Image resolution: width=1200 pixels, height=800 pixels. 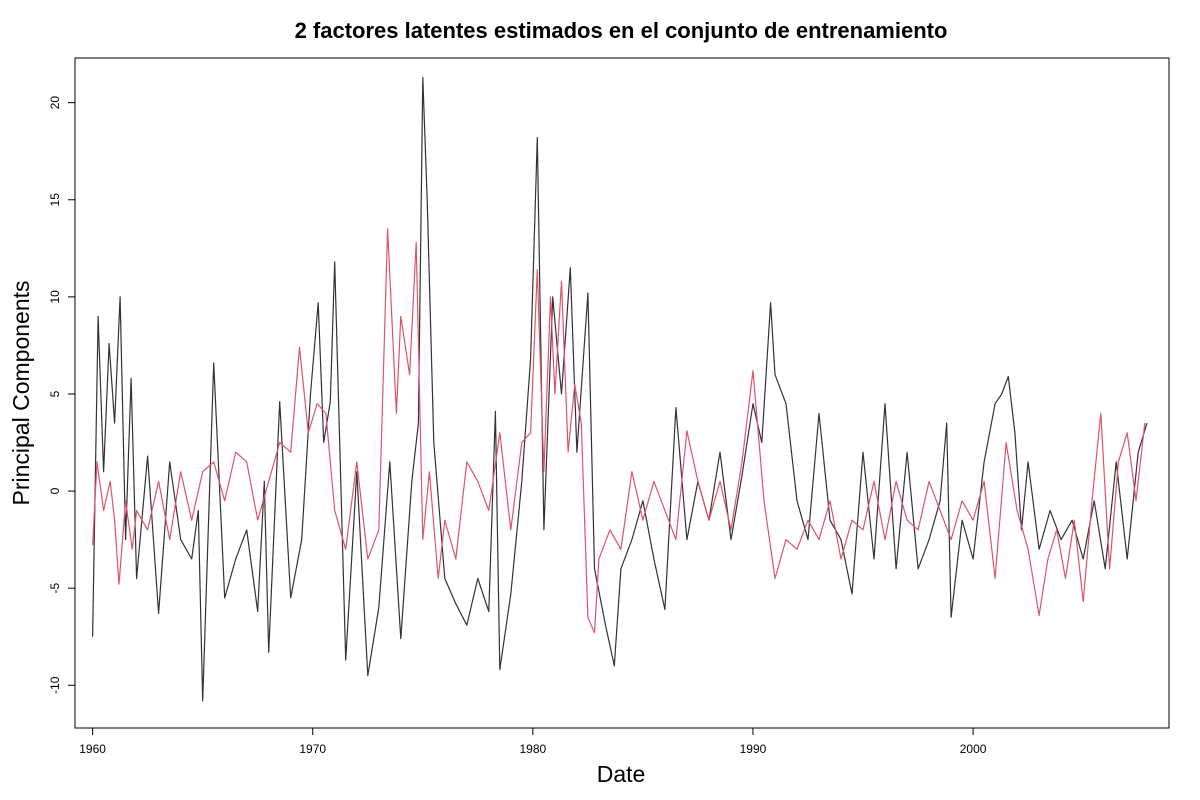 What do you see at coordinates (973, 749) in the screenshot?
I see `x-tick-label: 2000` at bounding box center [973, 749].